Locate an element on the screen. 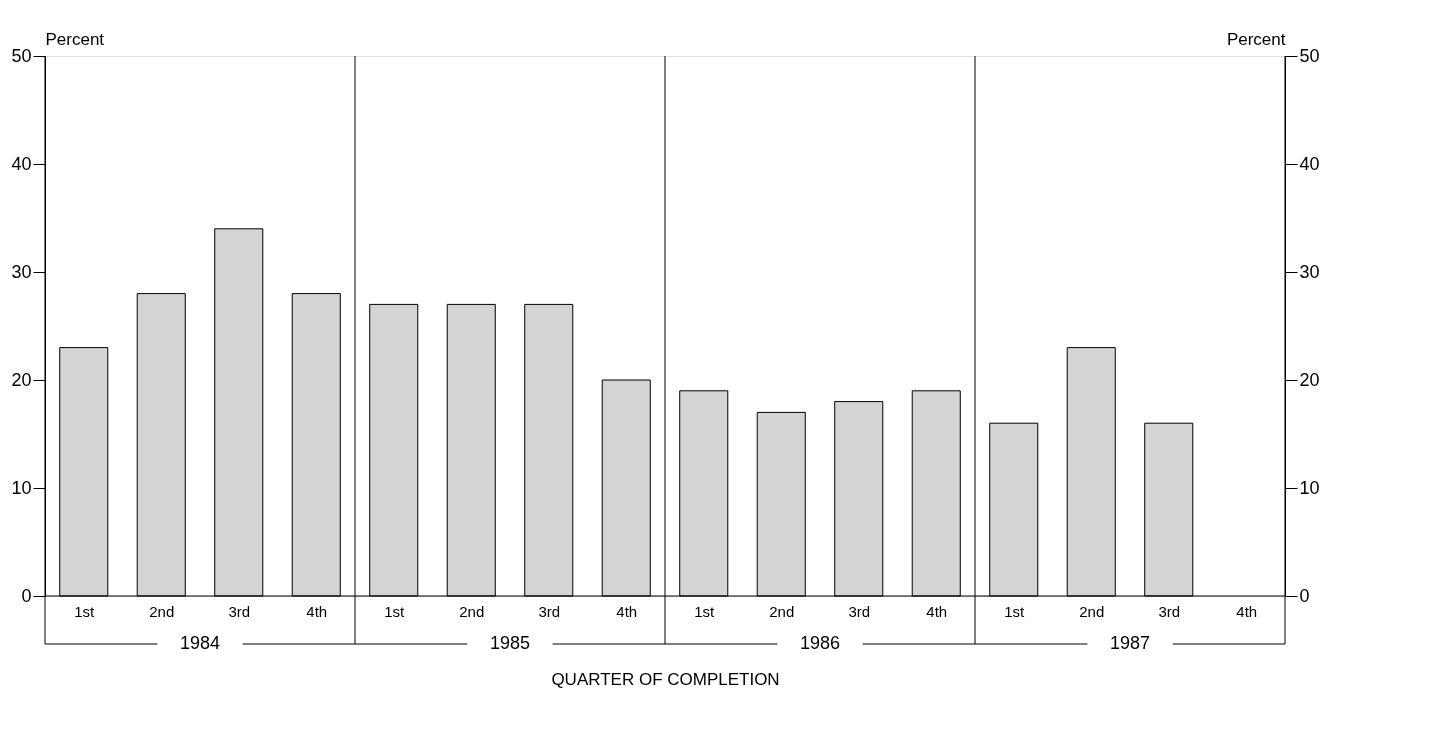 The image size is (1434, 743). y2-tick-label: 40 is located at coordinates (1309, 163).